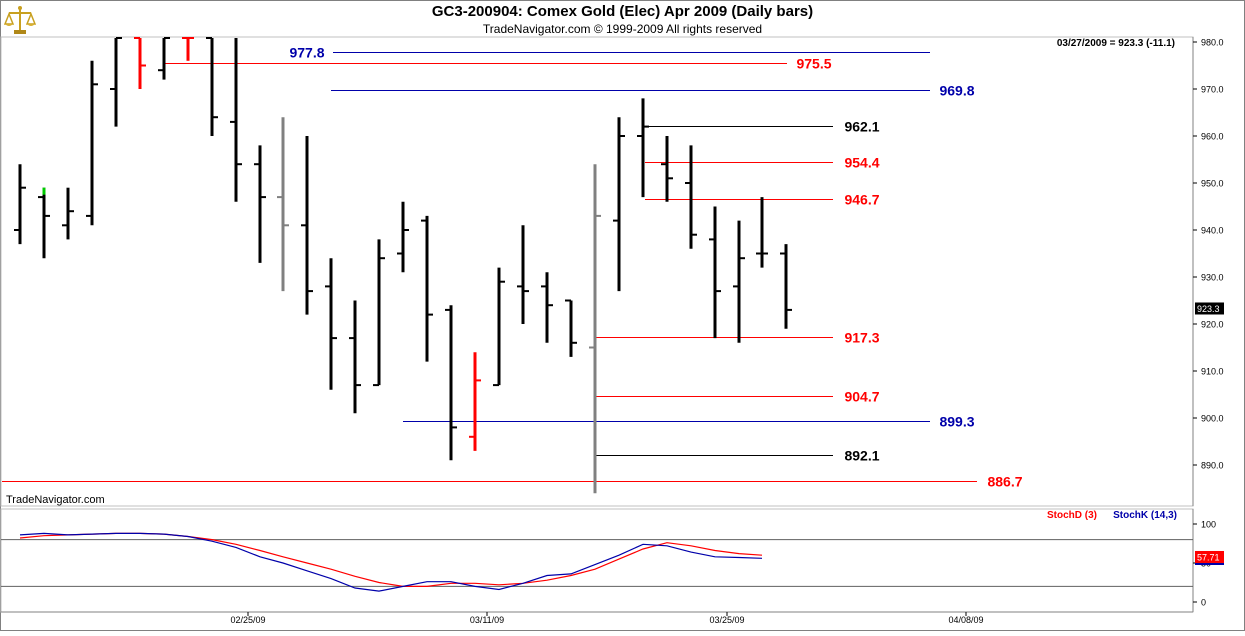 The image size is (1245, 636). What do you see at coordinates (861, 338) in the screenshot?
I see `level-label: 917.3` at bounding box center [861, 338].